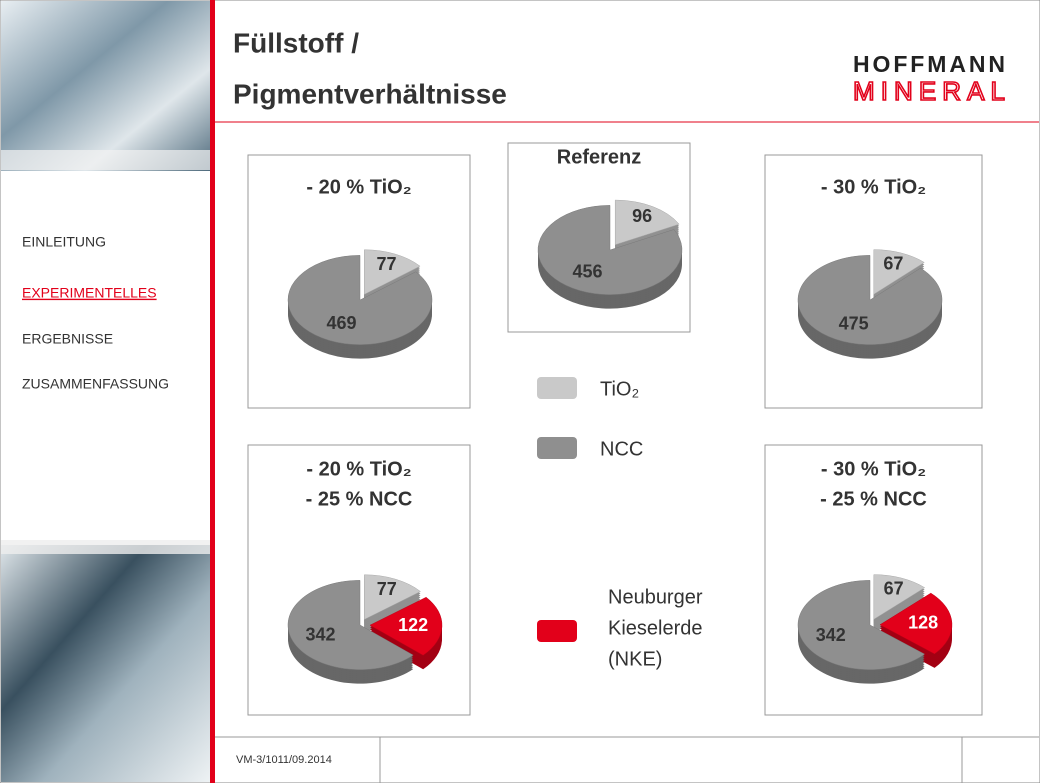 The width and height of the screenshot is (1040, 783). Describe the element at coordinates (413, 625) in the screenshot. I see `slice-label: 122` at that location.